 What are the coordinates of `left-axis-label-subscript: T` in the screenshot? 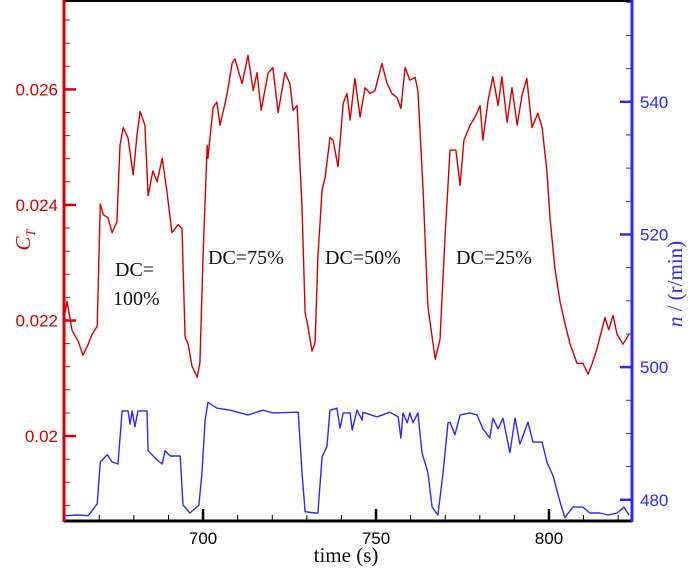 It's located at (30, 233).